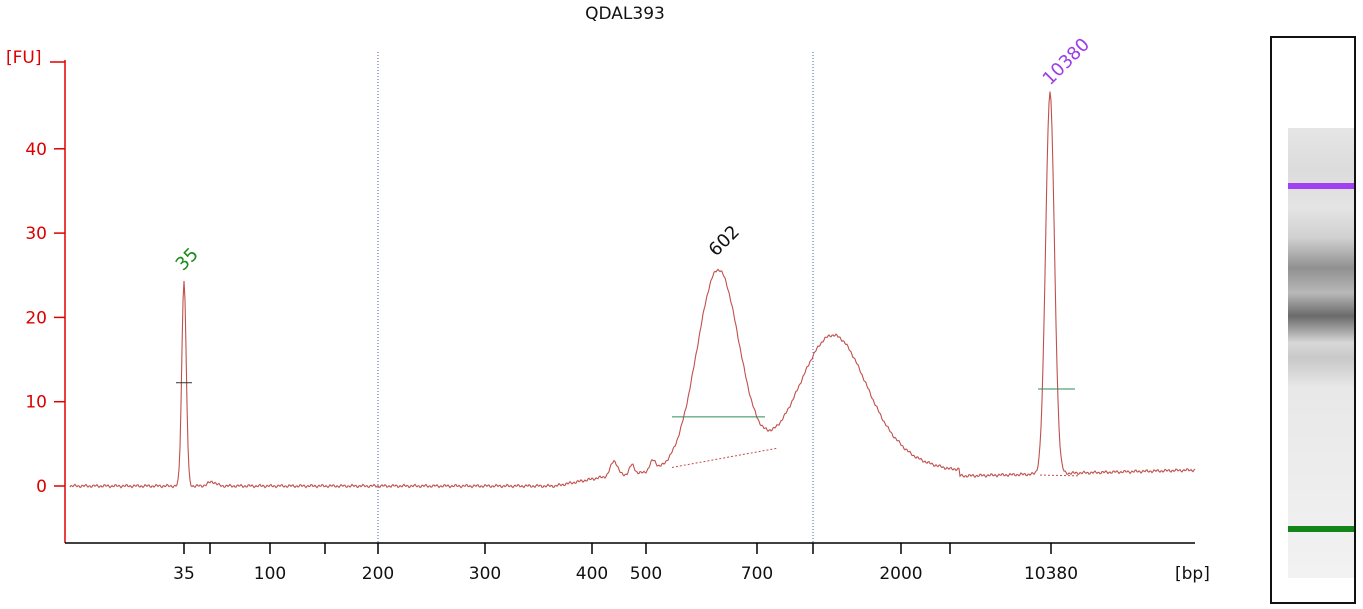 The height and width of the screenshot is (609, 1363). Describe the element at coordinates (1066, 61) in the screenshot. I see `peak-label-10380: 10380` at that location.